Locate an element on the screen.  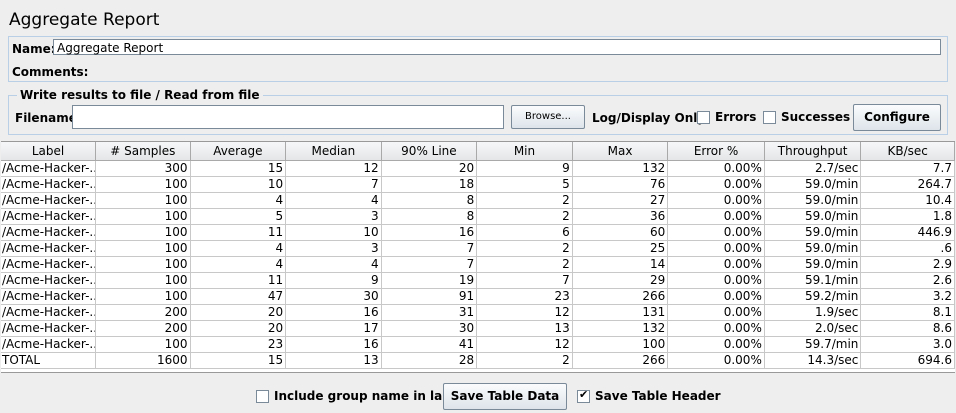
table-cell: 8 is located at coordinates (429, 216).